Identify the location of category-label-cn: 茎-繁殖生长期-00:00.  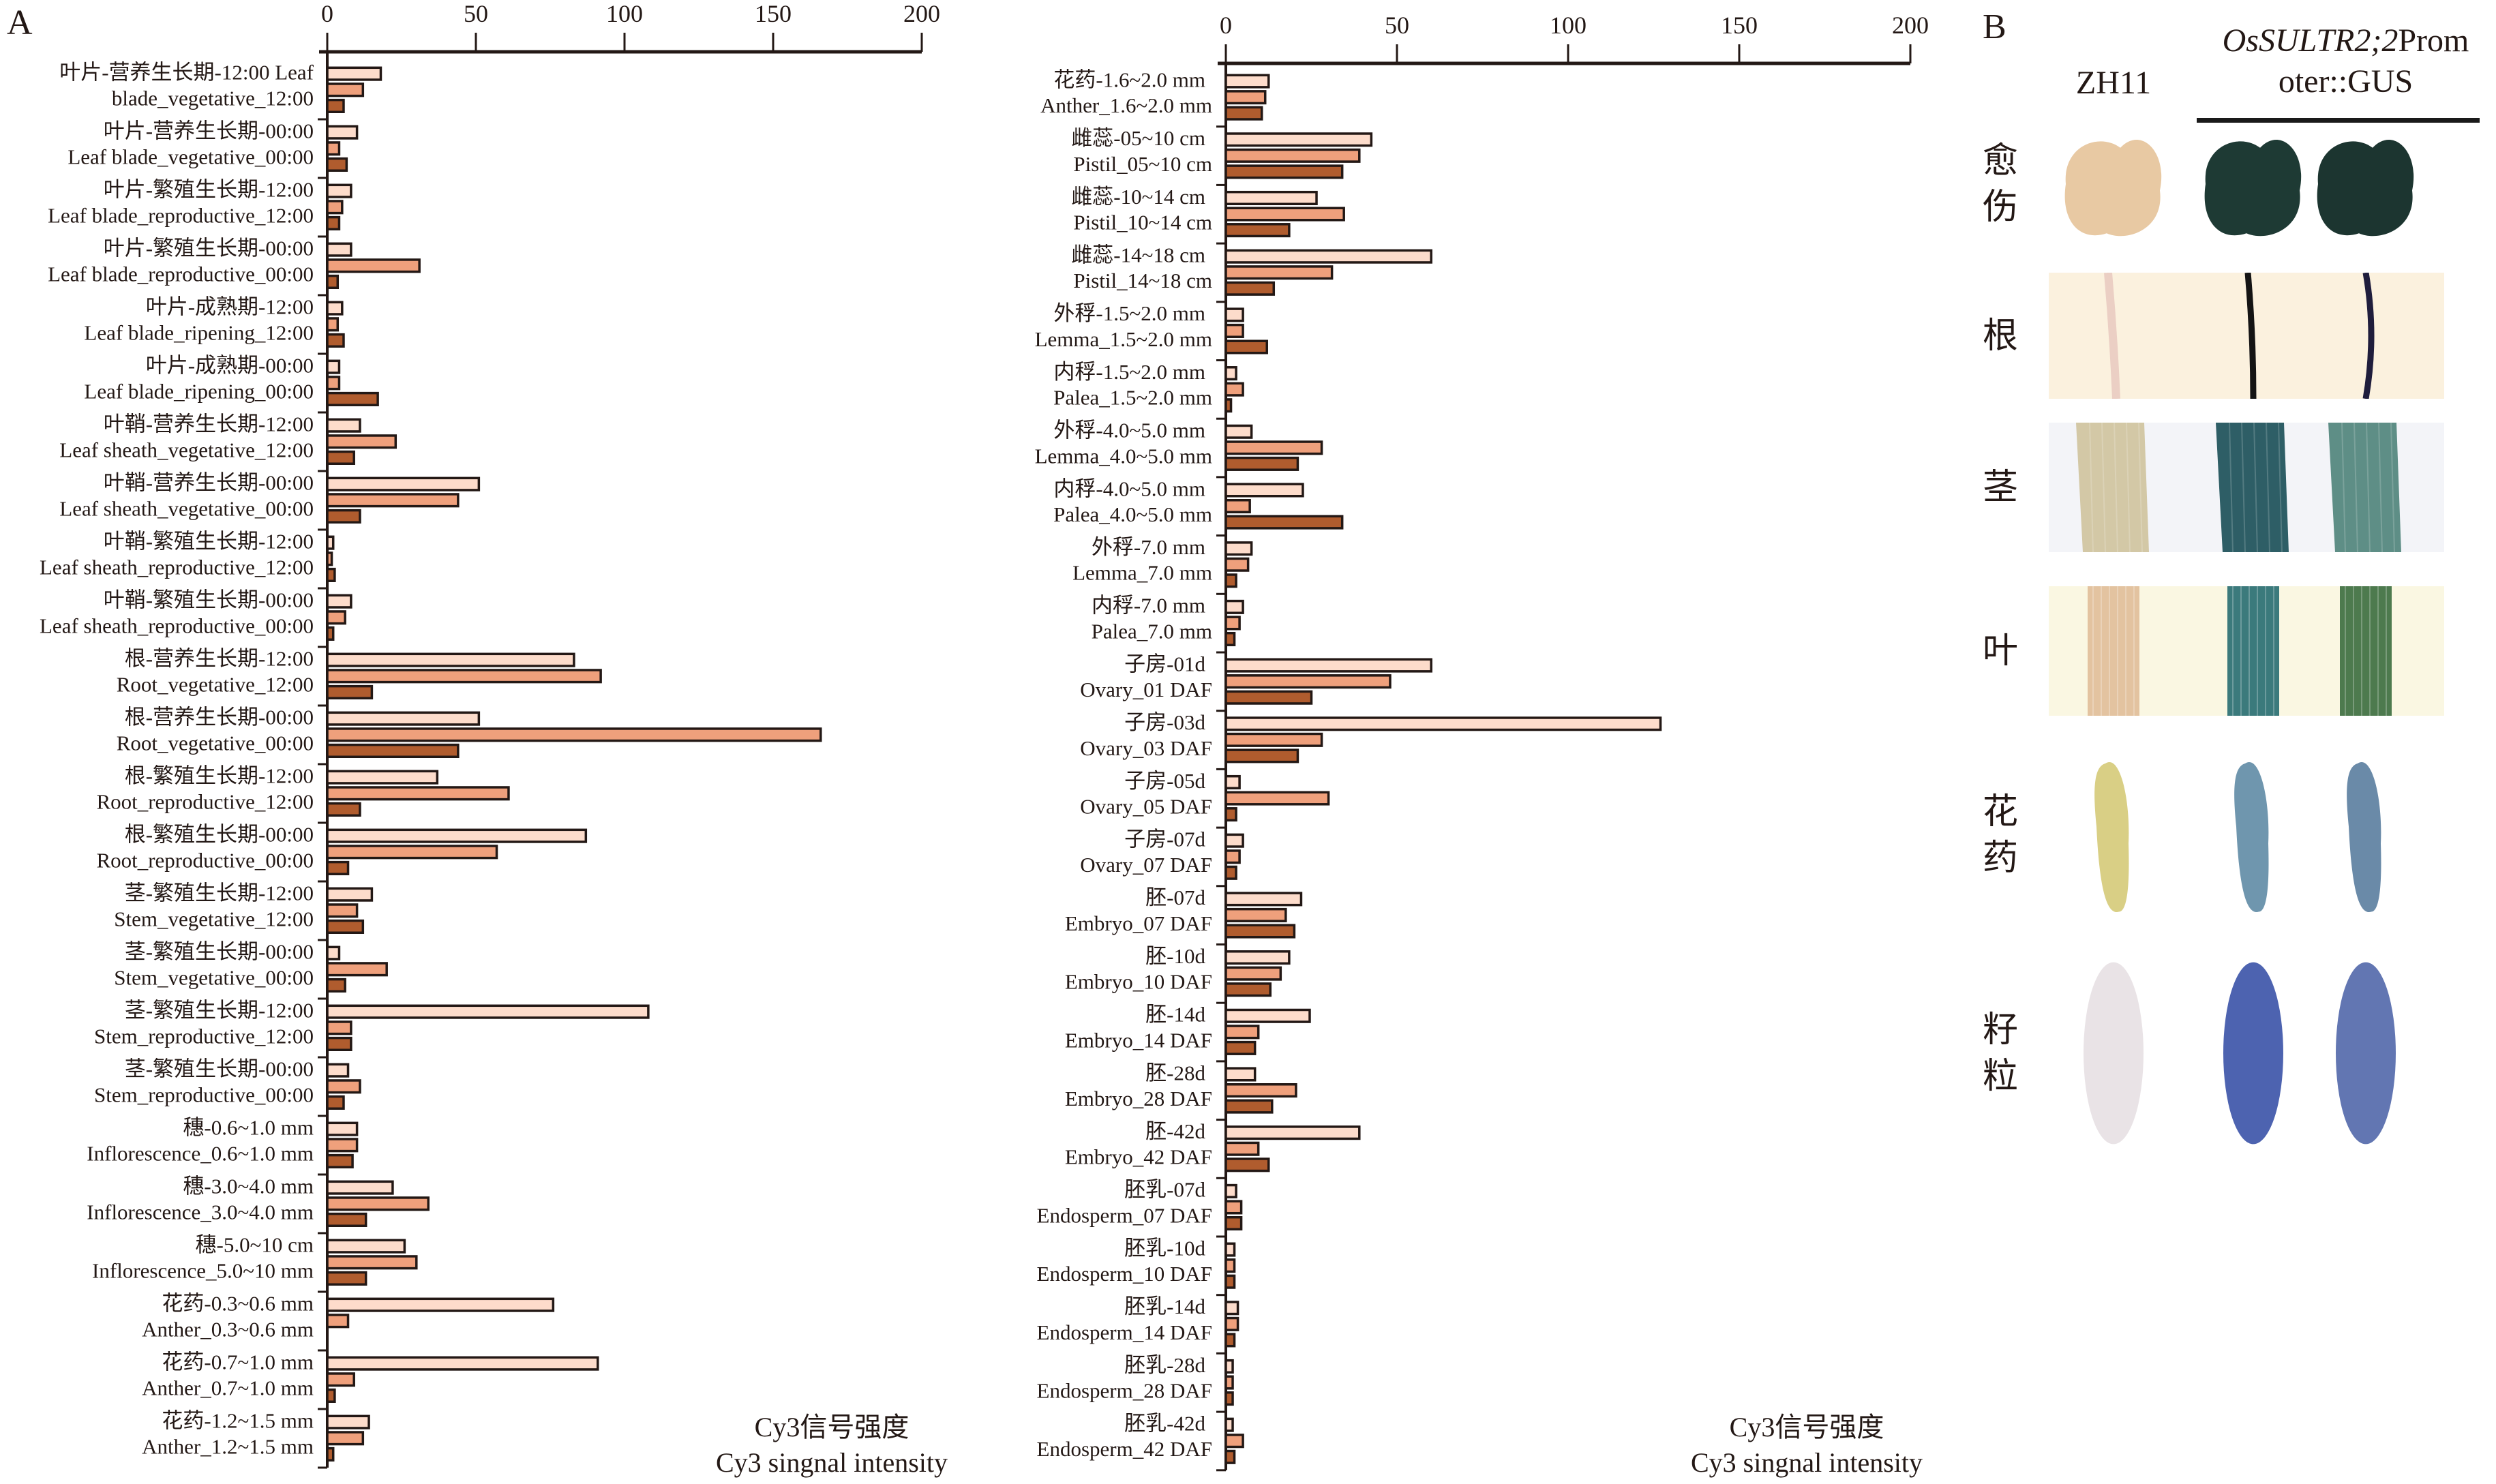
(219, 1069).